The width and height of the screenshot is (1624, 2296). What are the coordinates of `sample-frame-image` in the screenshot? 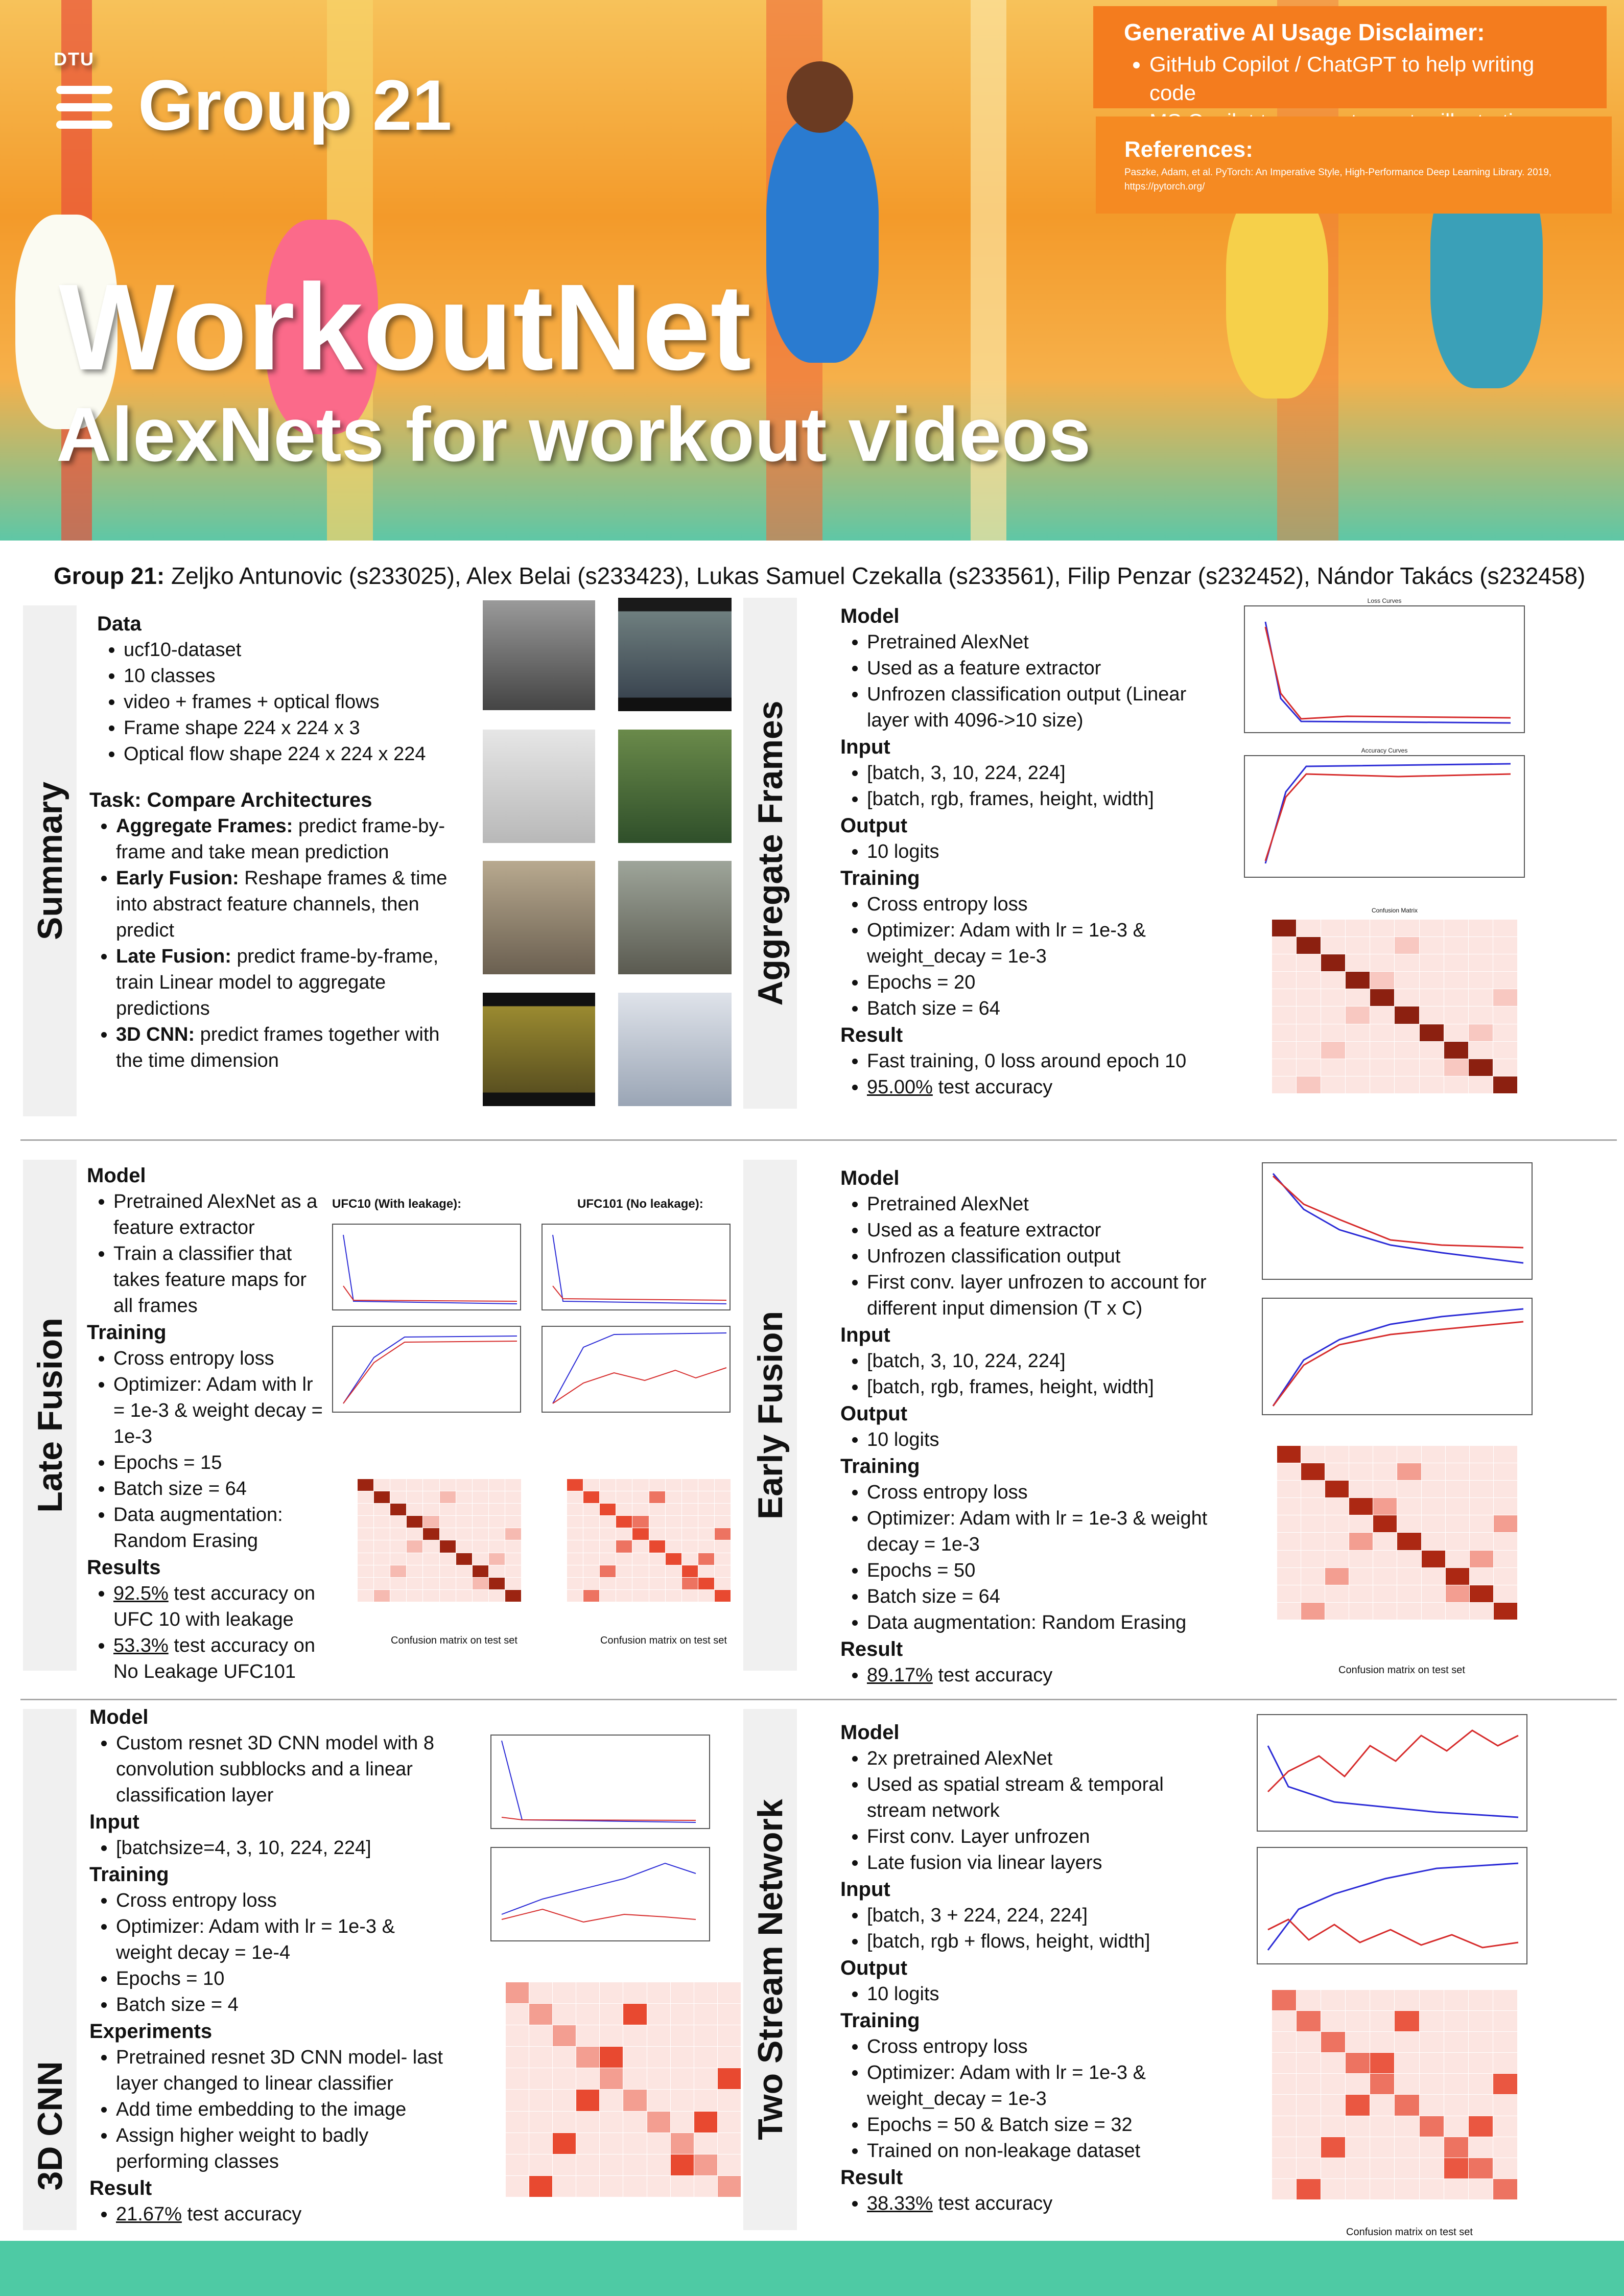 It's located at (539, 917).